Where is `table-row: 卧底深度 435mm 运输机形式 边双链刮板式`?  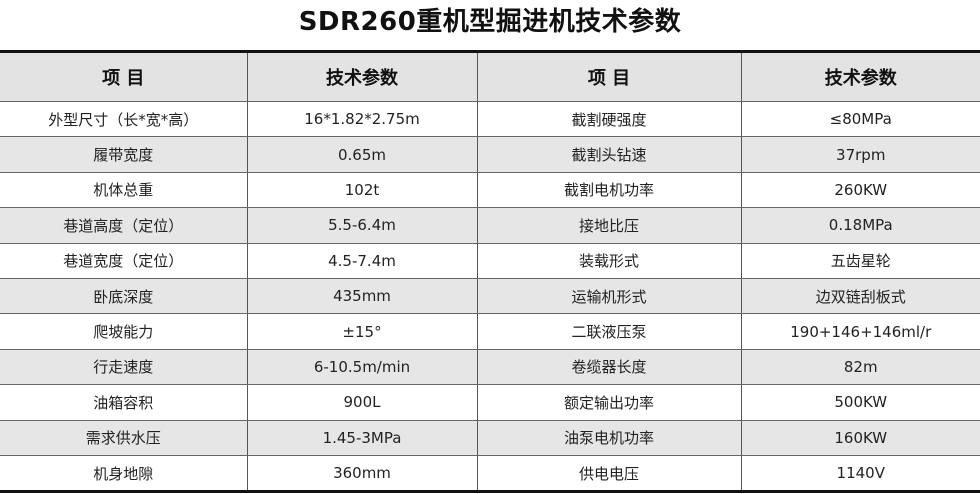
table-row: 卧底深度 435mm 运输机形式 边双链刮板式 is located at coordinates (490, 296).